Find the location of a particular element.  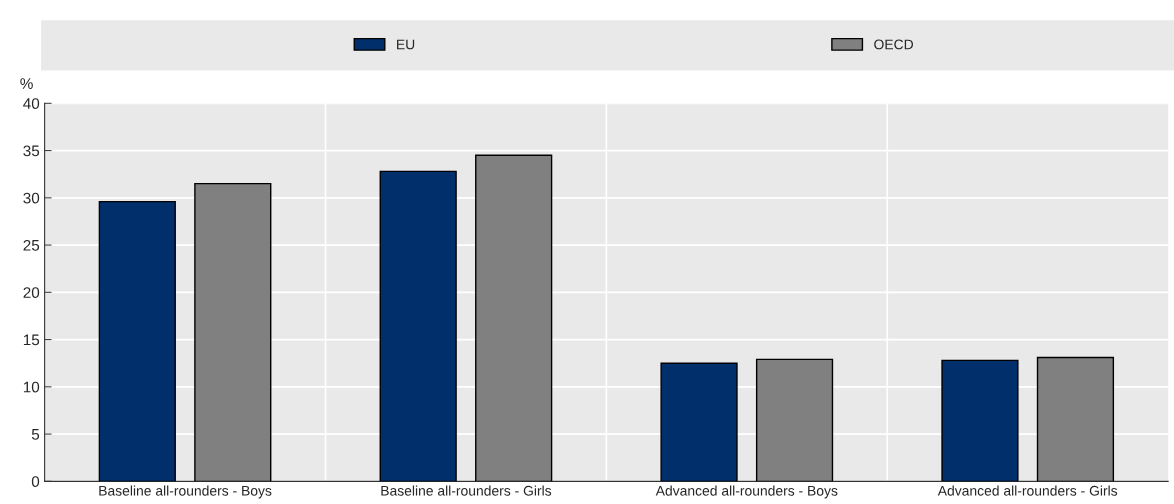

y-tick-label: 0 is located at coordinates (35, 482).